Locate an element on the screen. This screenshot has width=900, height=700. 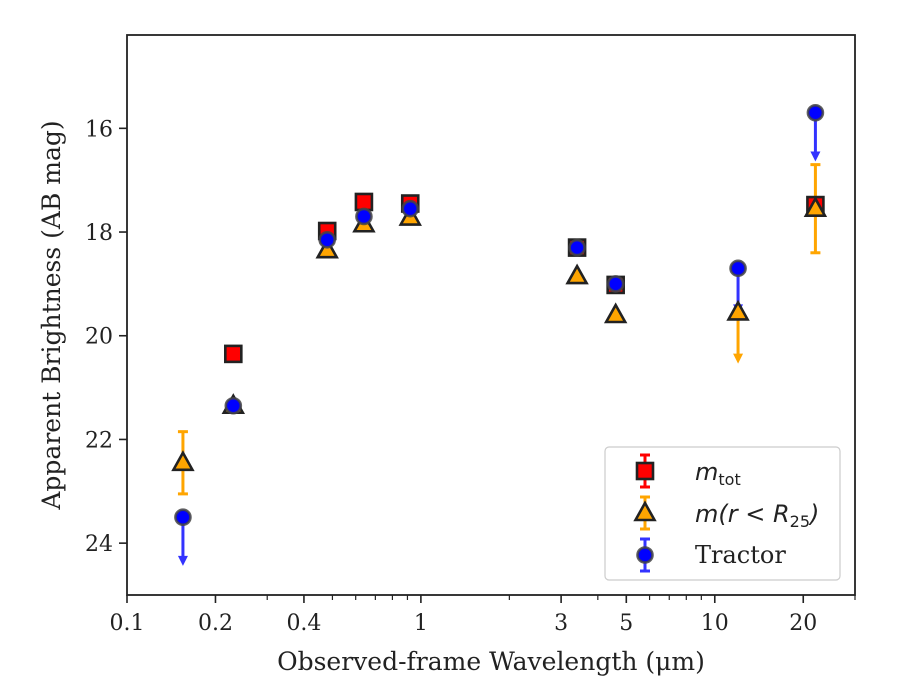
y-tick-label: 20 is located at coordinates (99, 337).